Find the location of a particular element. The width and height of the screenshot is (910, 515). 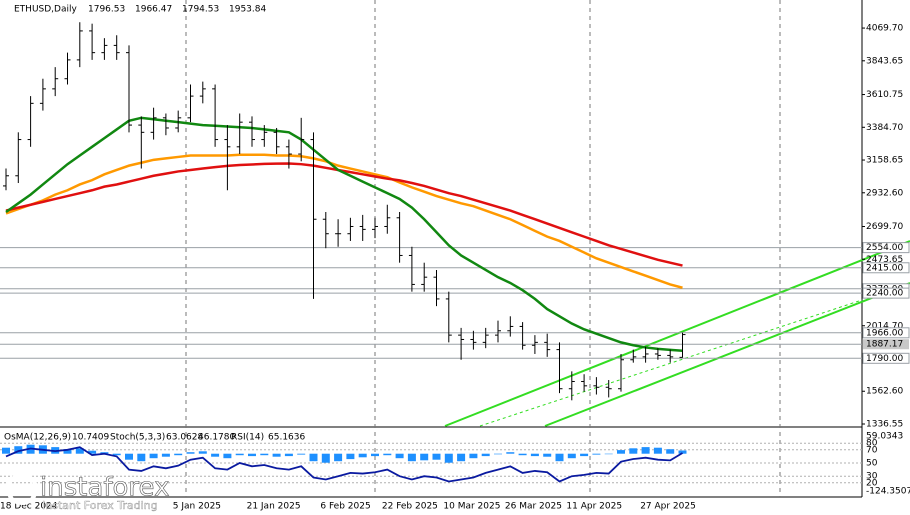

indicator-header-text: Stoch(5,3,3) is located at coordinates (137, 438).